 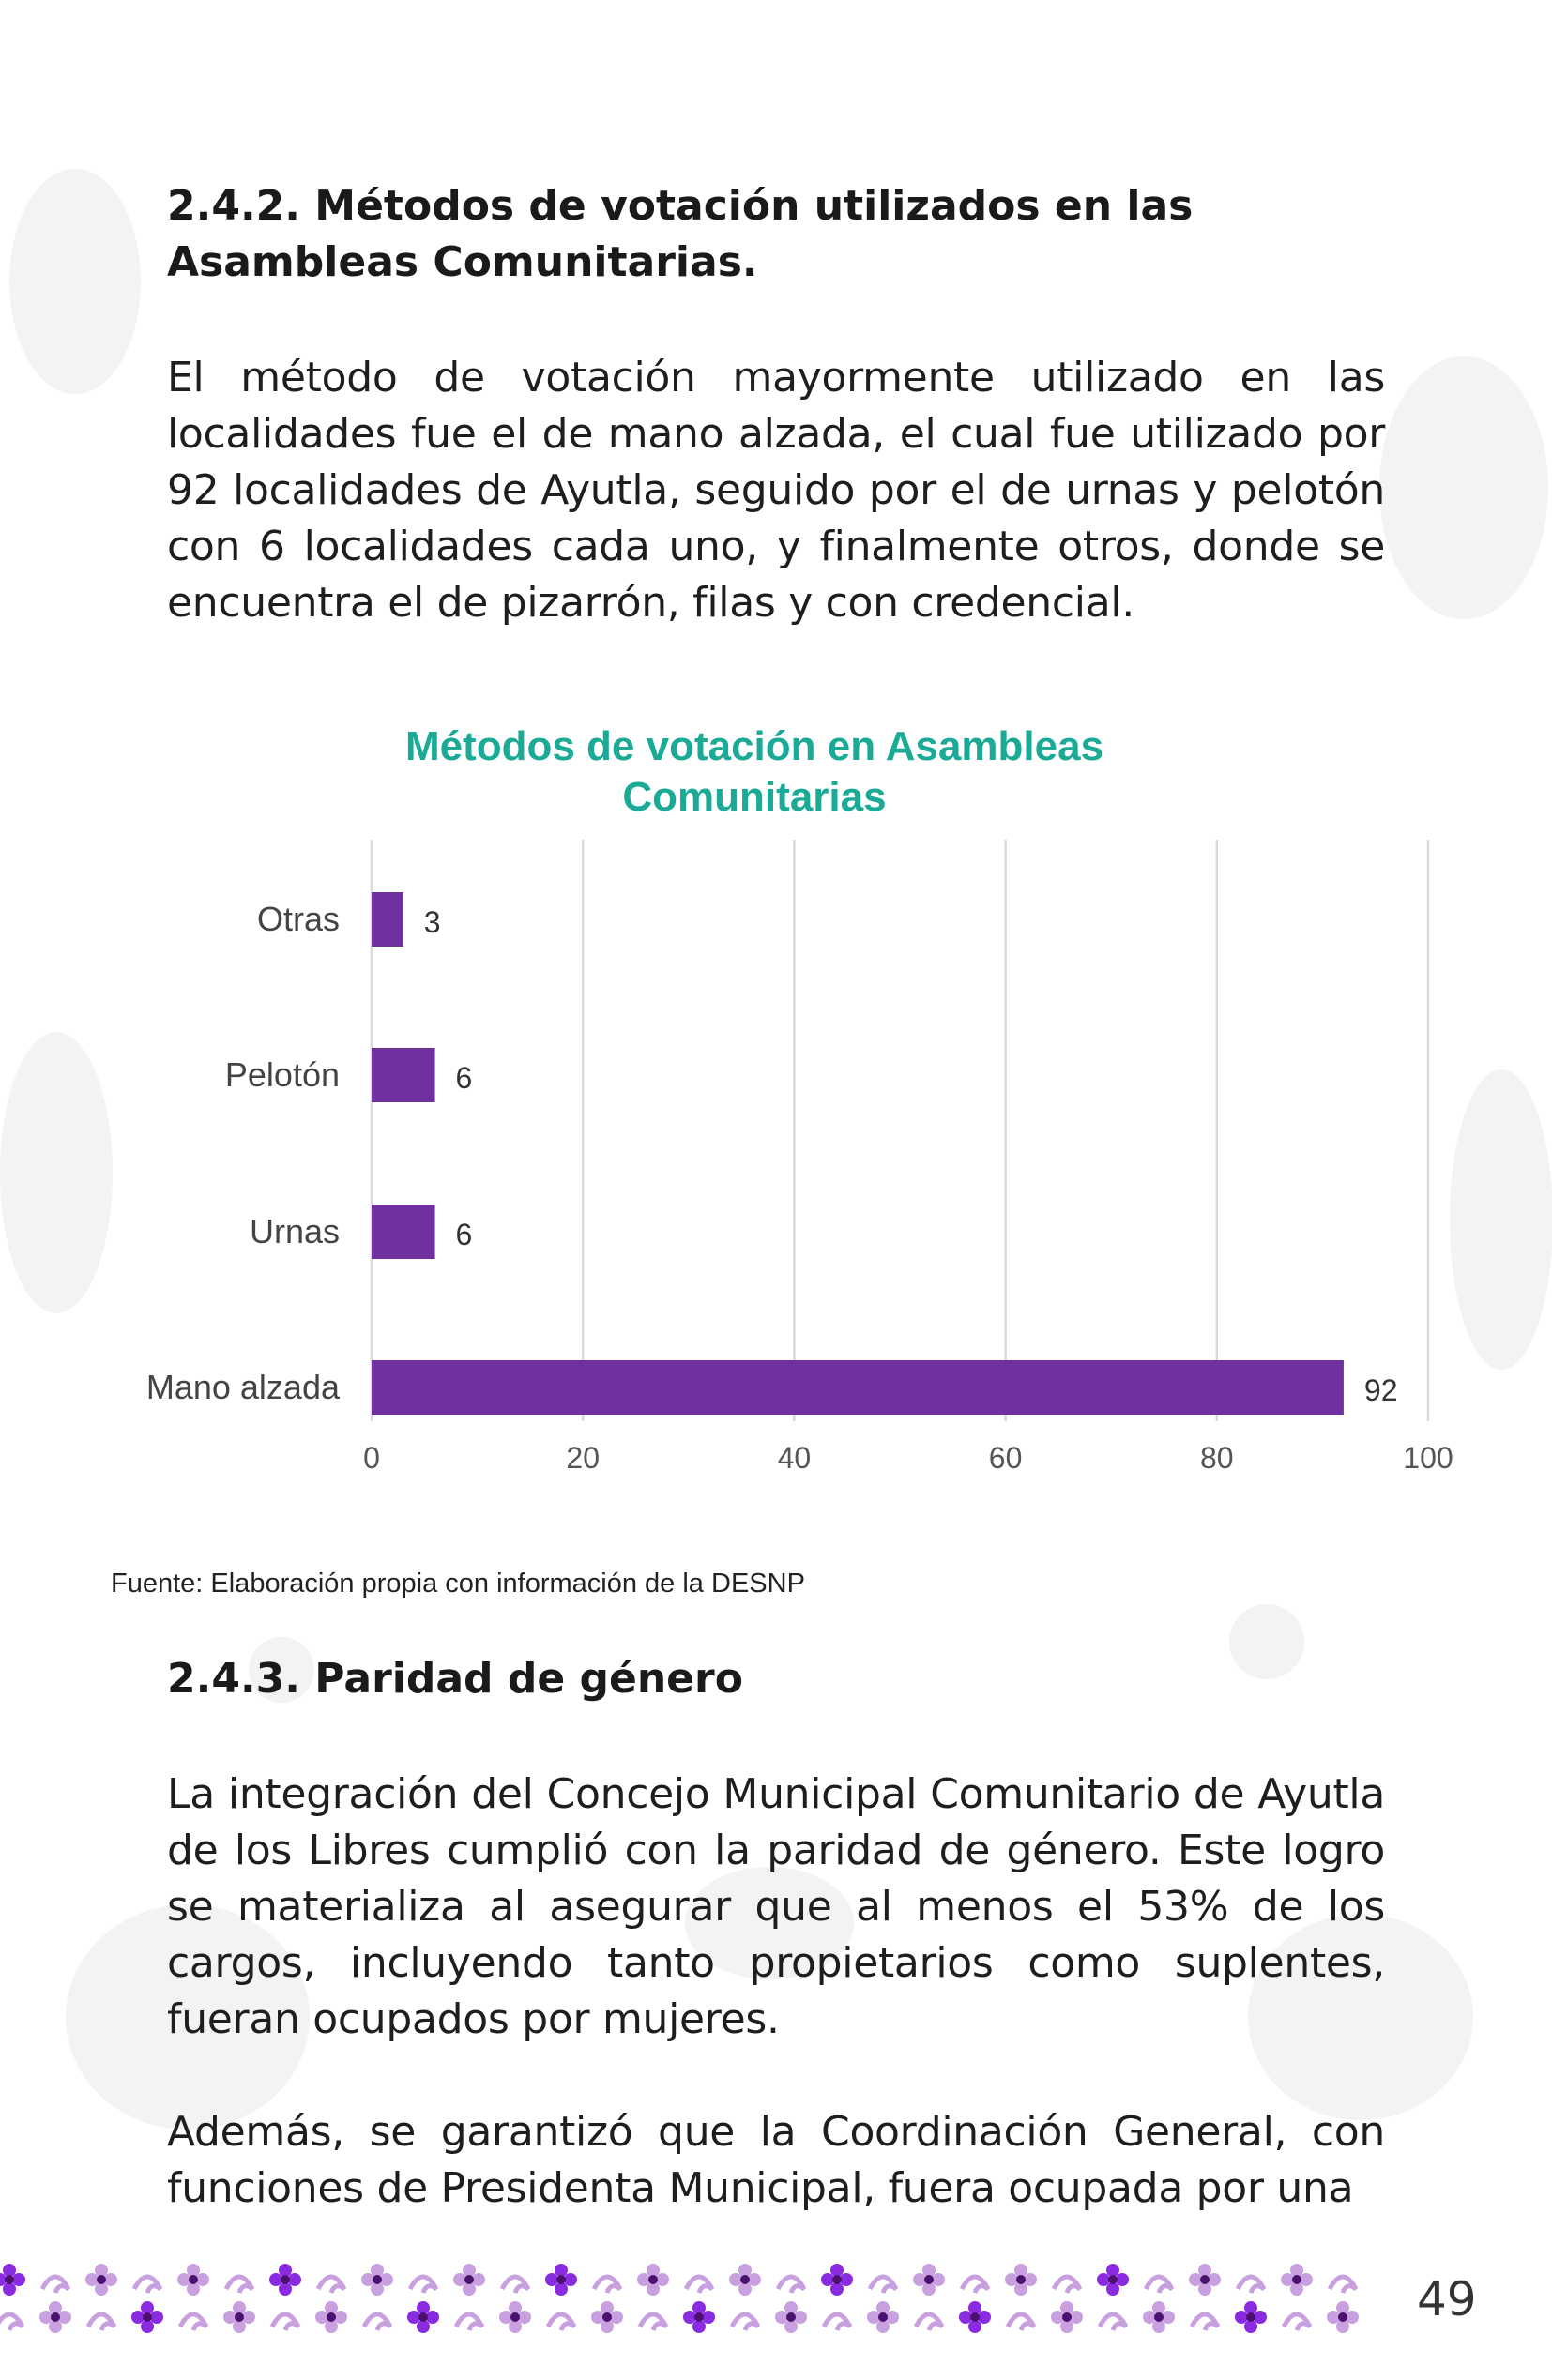 I want to click on chart-bars, so click(x=858, y=1153).